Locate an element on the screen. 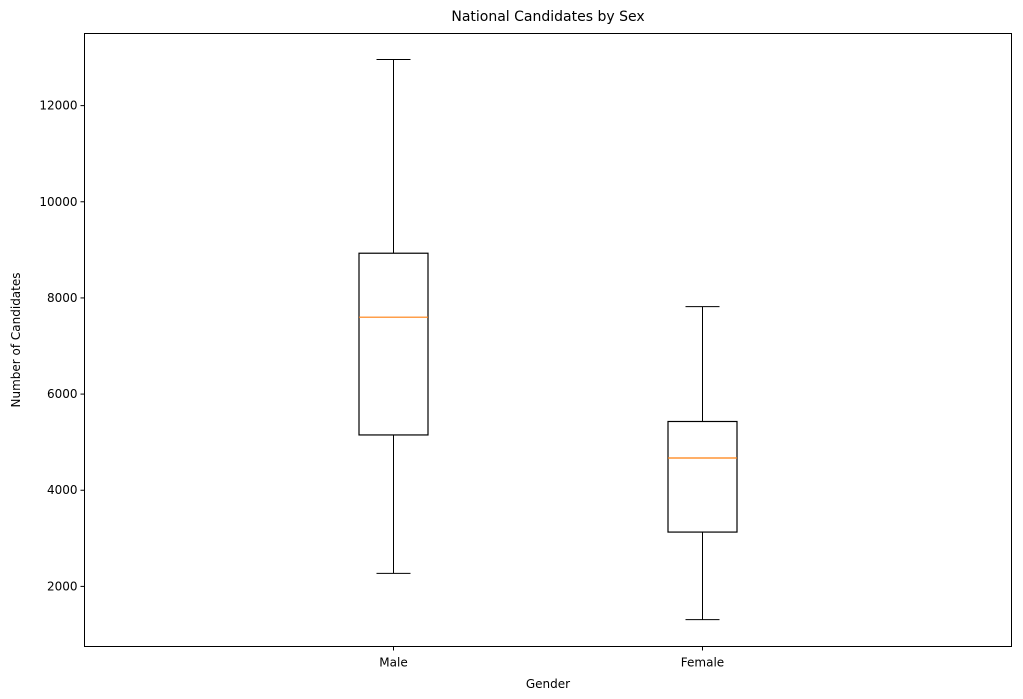 This screenshot has width=1023, height=699. box-female is located at coordinates (702, 463).